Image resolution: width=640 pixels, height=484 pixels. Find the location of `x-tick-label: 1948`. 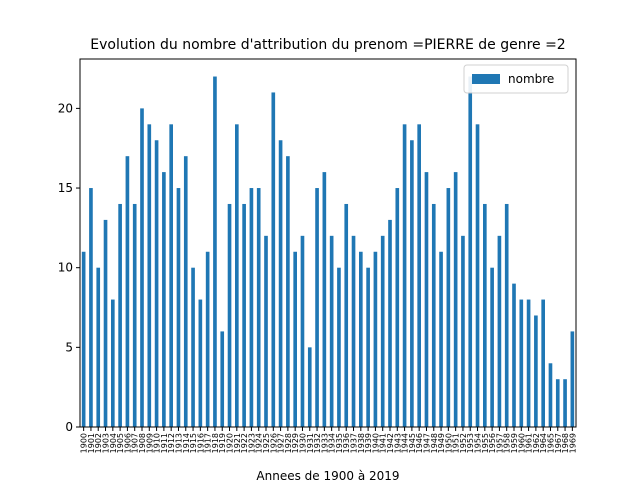

x-tick-label: 1948 is located at coordinates (434, 443).